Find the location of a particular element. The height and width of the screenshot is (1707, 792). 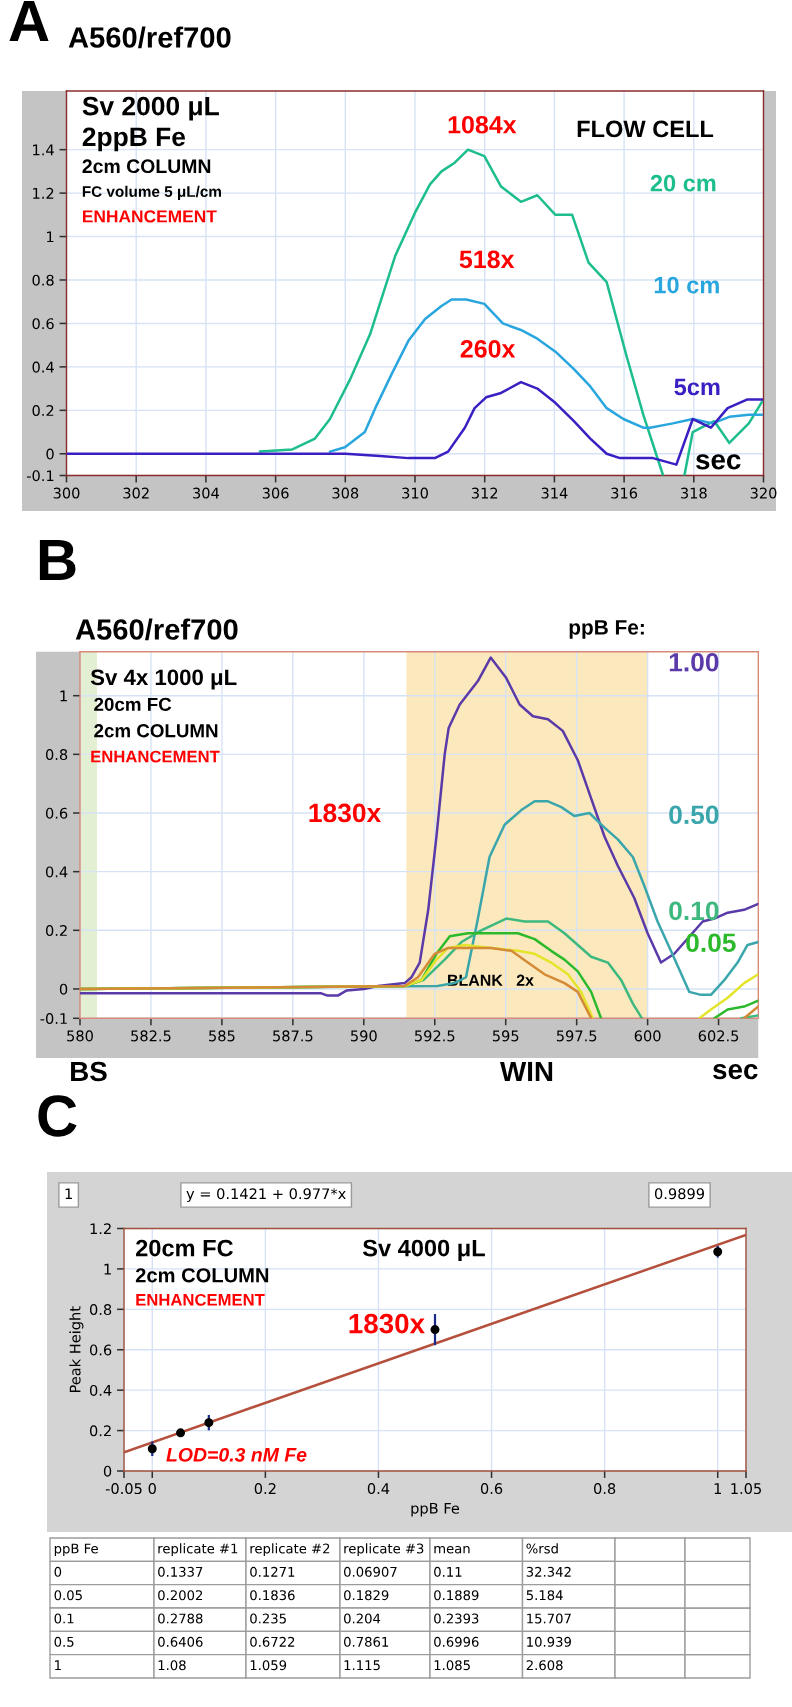

annotation: 20cm FC is located at coordinates (184, 1248).